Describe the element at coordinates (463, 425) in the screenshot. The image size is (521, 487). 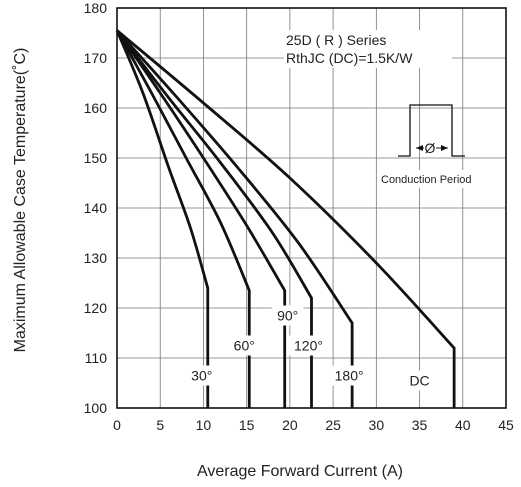
I see `x-tick-label: 40` at that location.